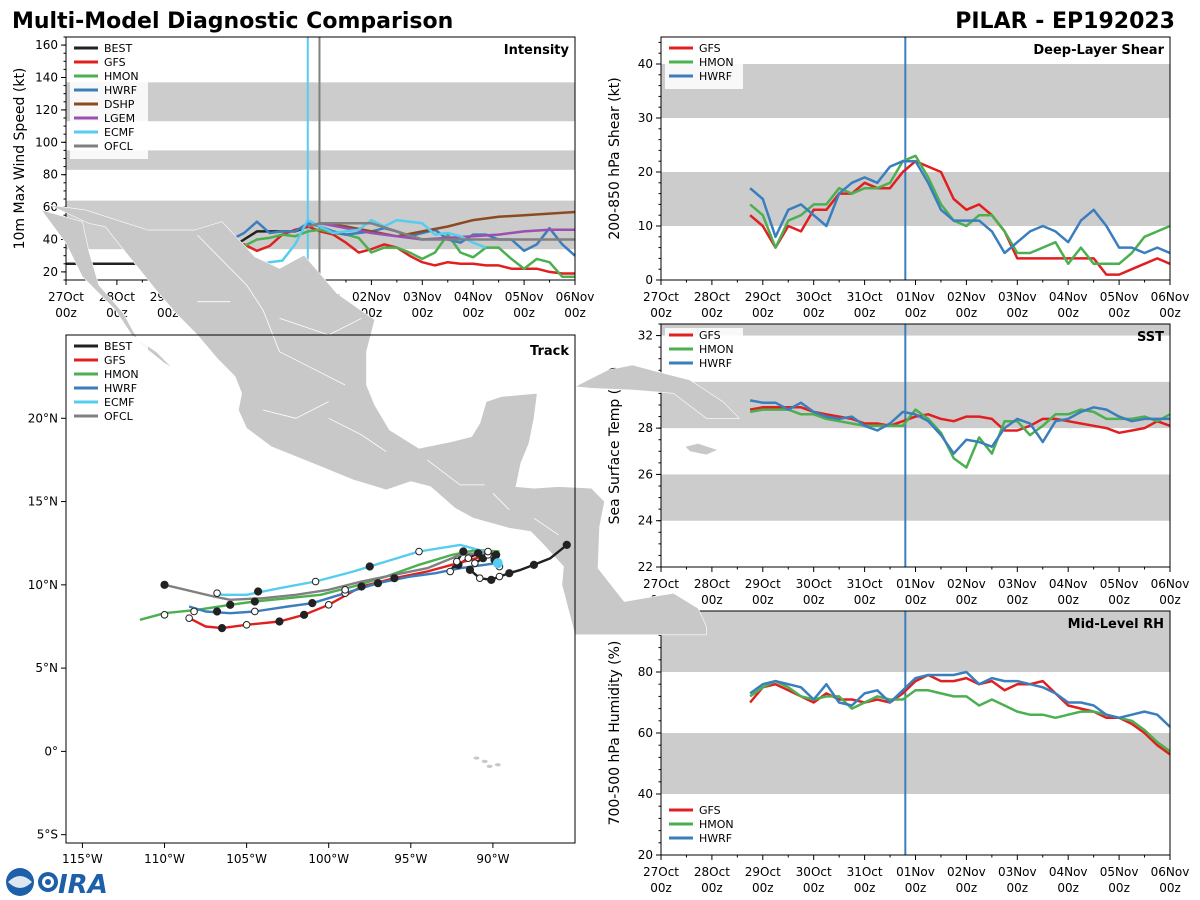 This screenshot has height=900, width=1200. Describe the element at coordinates (492, 859) in the screenshot. I see `lon-tick-label: 90°W` at that location.